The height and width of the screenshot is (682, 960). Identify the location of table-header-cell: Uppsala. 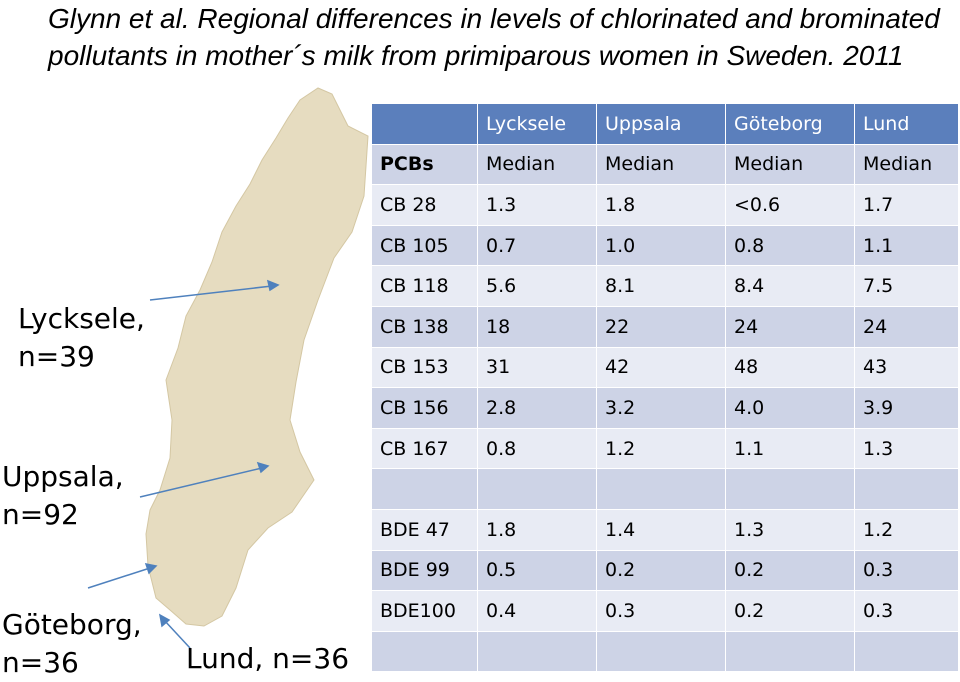
(661, 124).